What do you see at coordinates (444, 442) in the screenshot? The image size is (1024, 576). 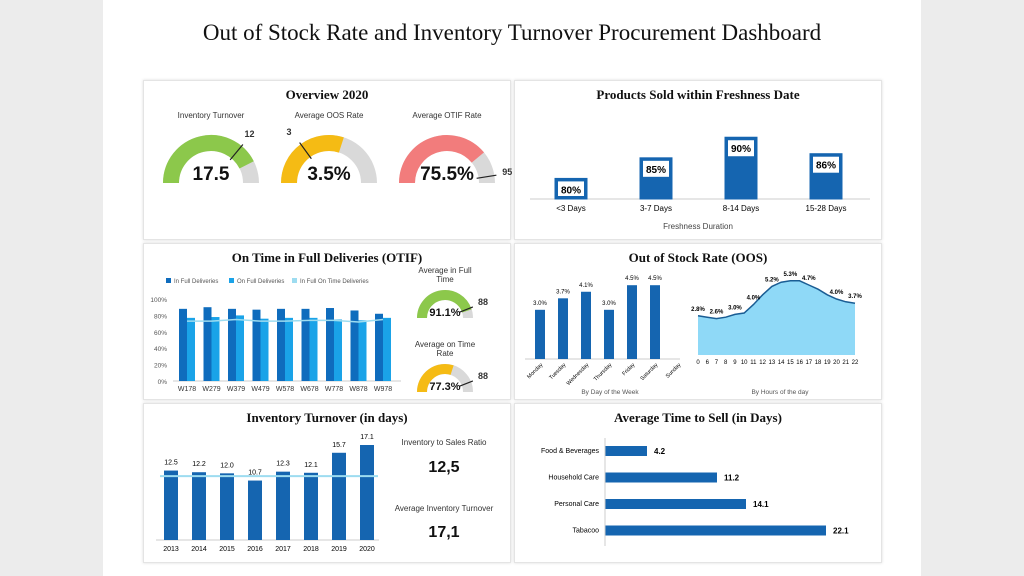 I see `stat-label: Inventory to Sales Ratio` at bounding box center [444, 442].